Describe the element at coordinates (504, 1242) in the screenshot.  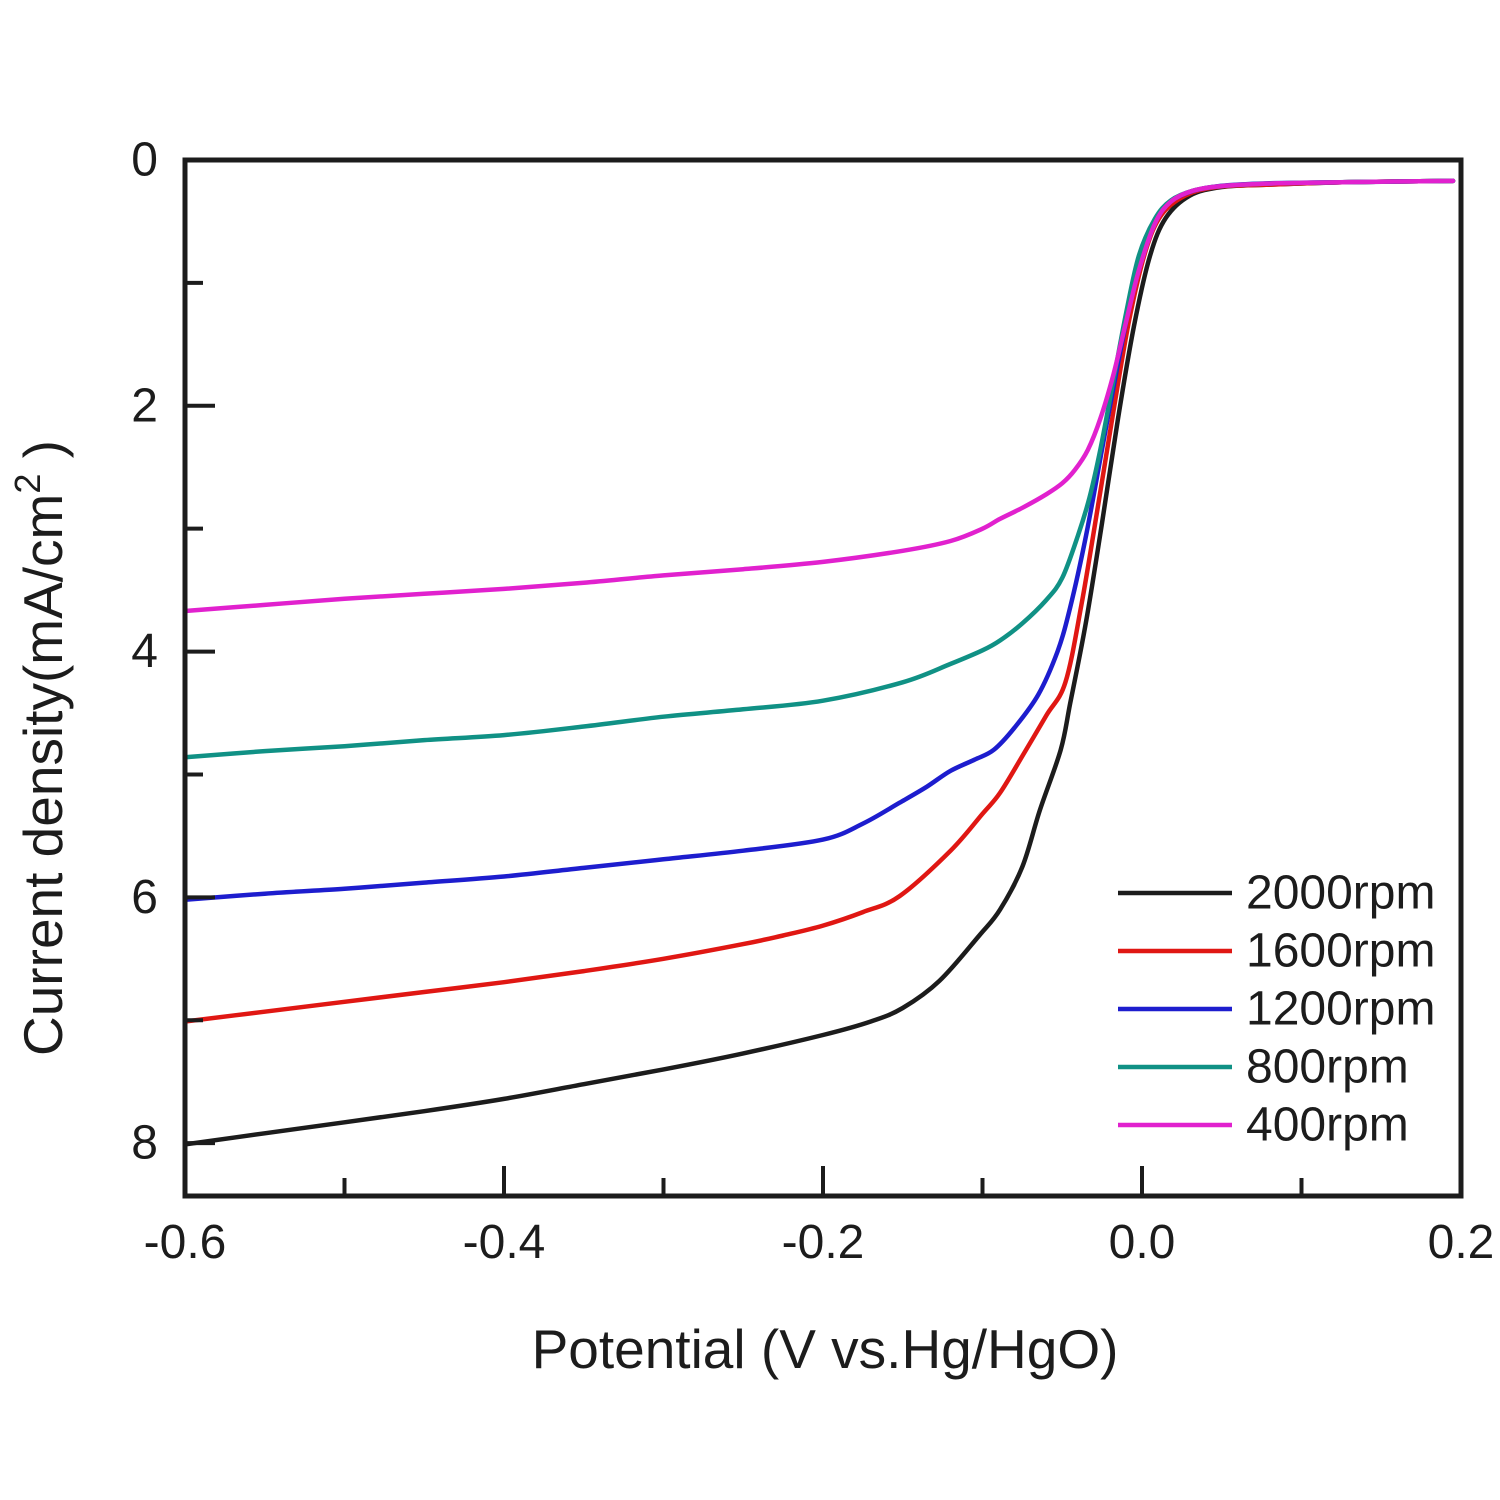
I see `x-tick-label: -0.4` at that location.